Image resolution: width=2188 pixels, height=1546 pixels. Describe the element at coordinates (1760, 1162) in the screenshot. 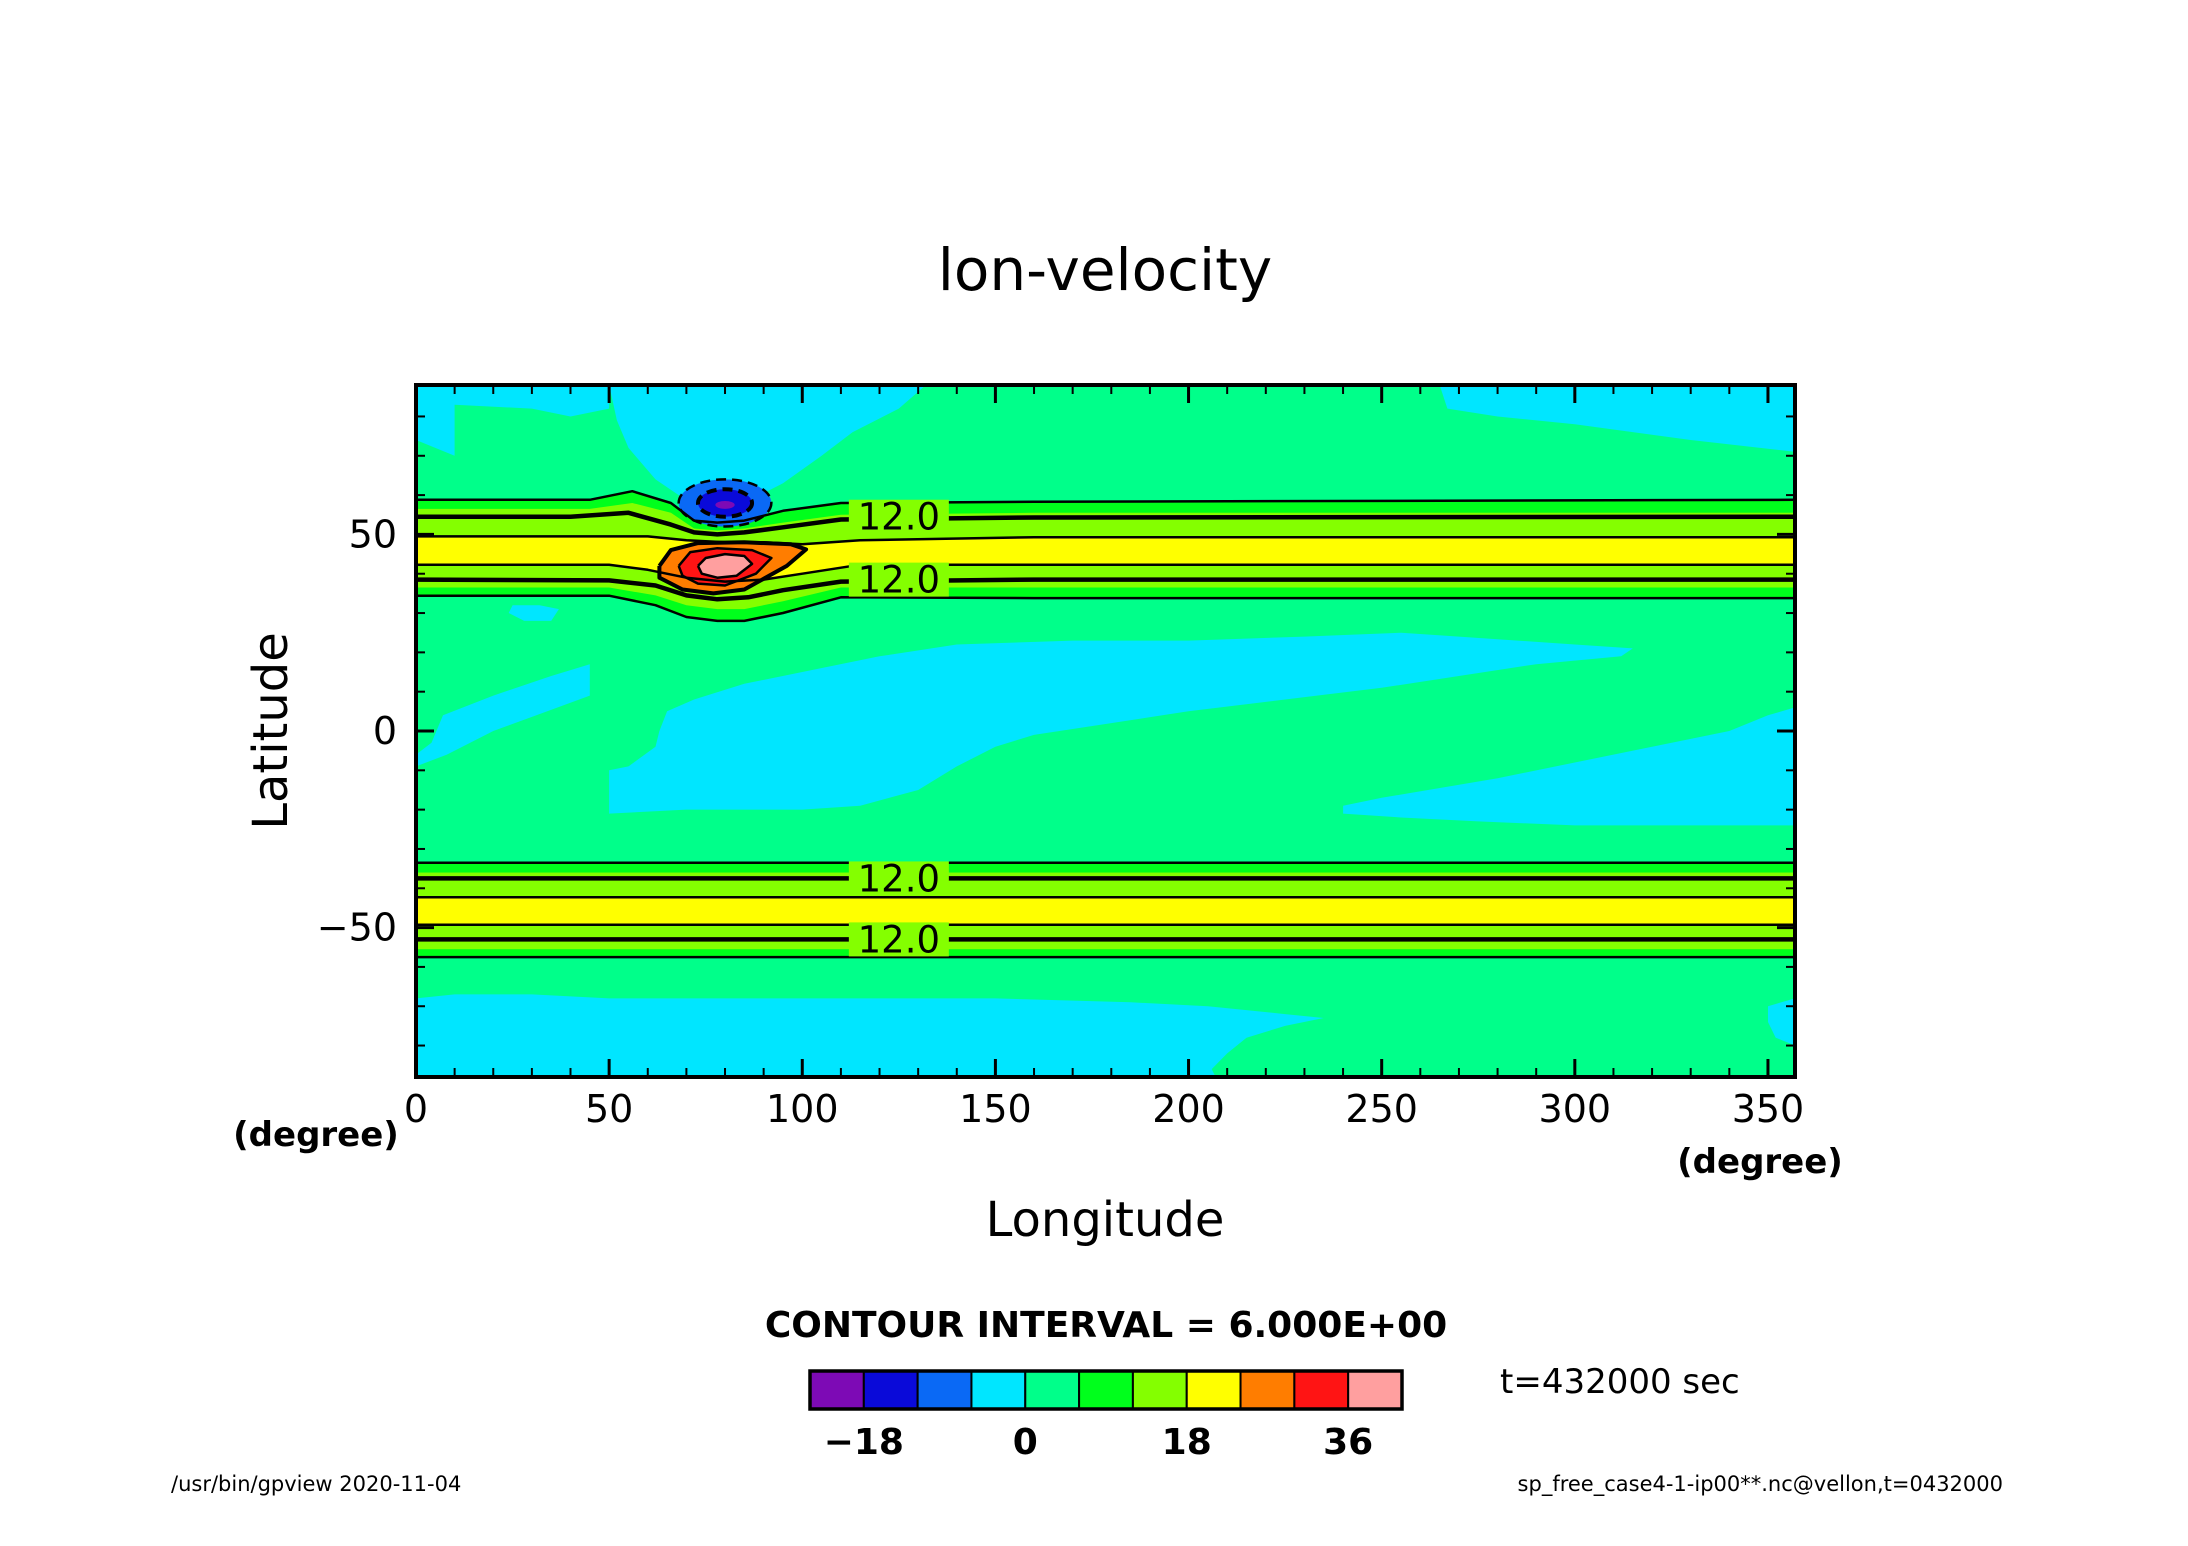

I see `x-unit-label: (degree)` at that location.